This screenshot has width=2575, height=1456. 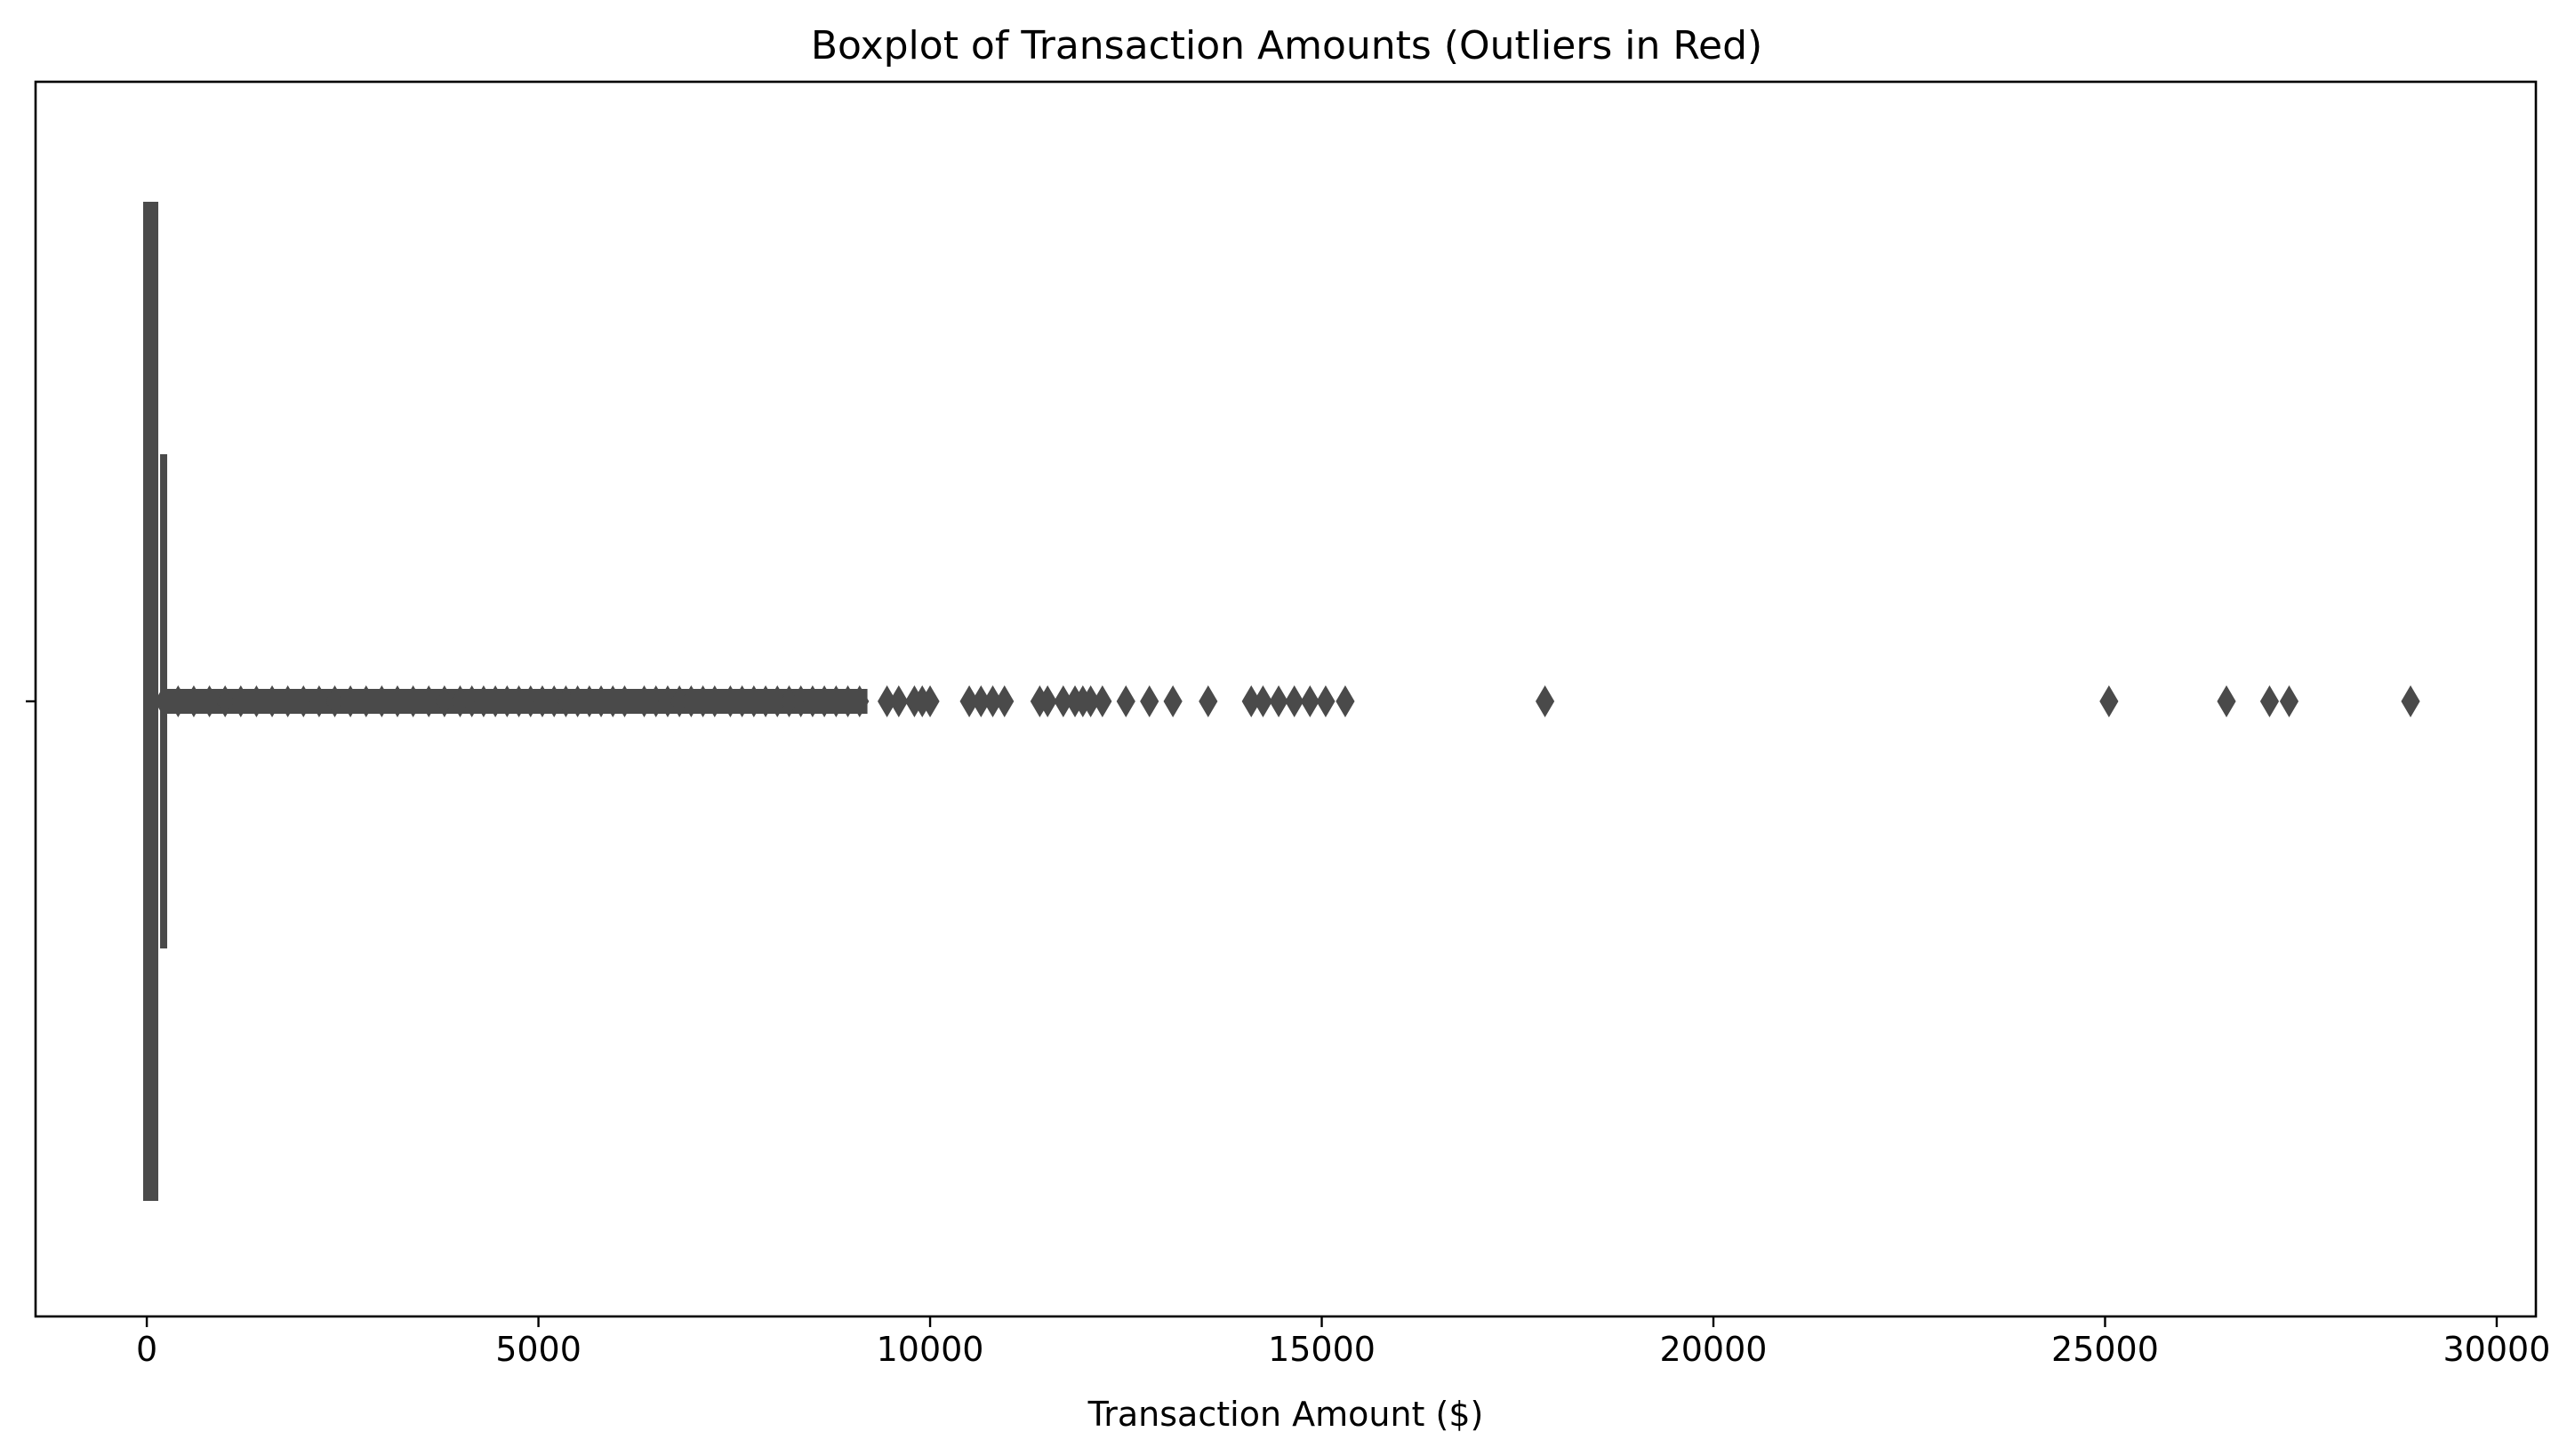 What do you see at coordinates (1286, 1414) in the screenshot?
I see `x-axis-label: Transaction Amount ($)` at bounding box center [1286, 1414].